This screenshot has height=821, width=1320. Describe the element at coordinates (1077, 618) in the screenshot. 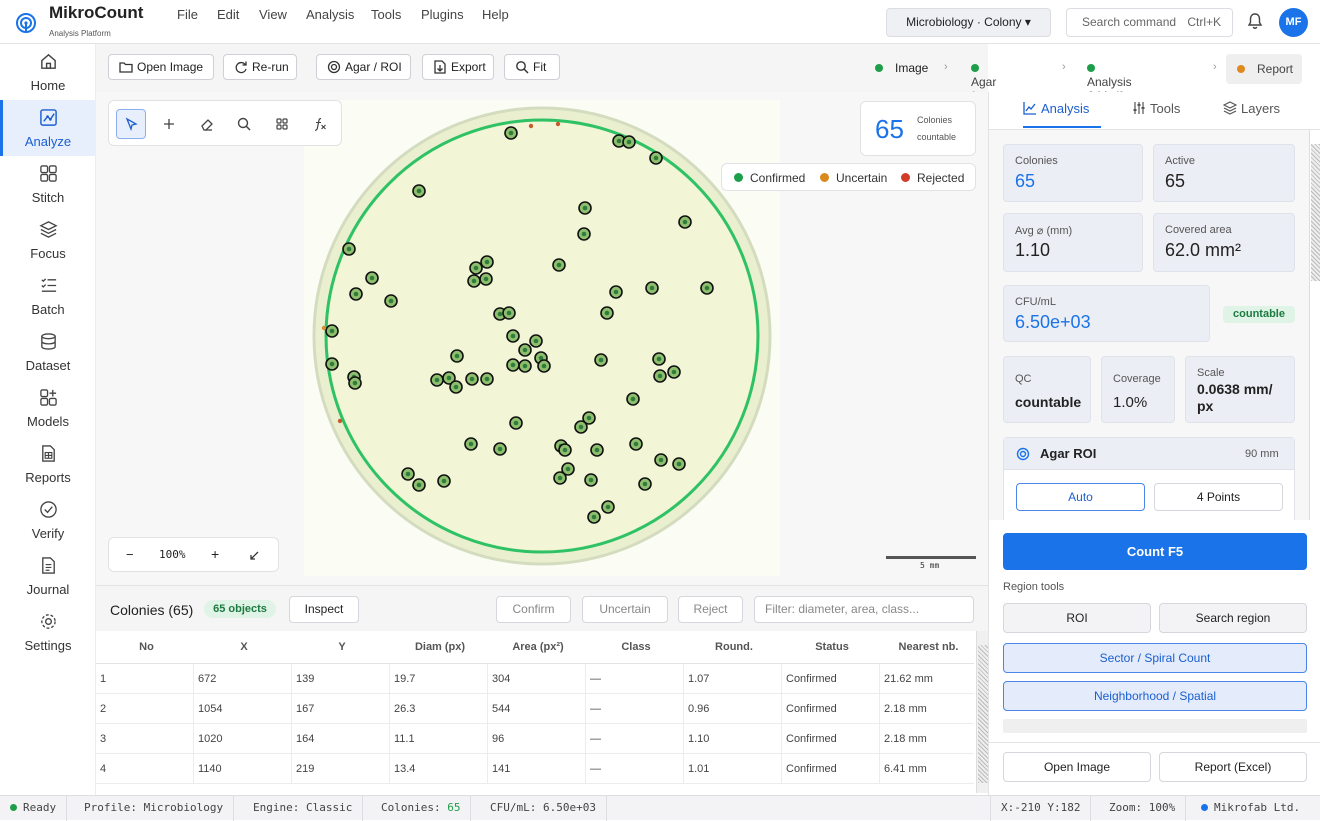

I see `roi-button: ROI` at that location.